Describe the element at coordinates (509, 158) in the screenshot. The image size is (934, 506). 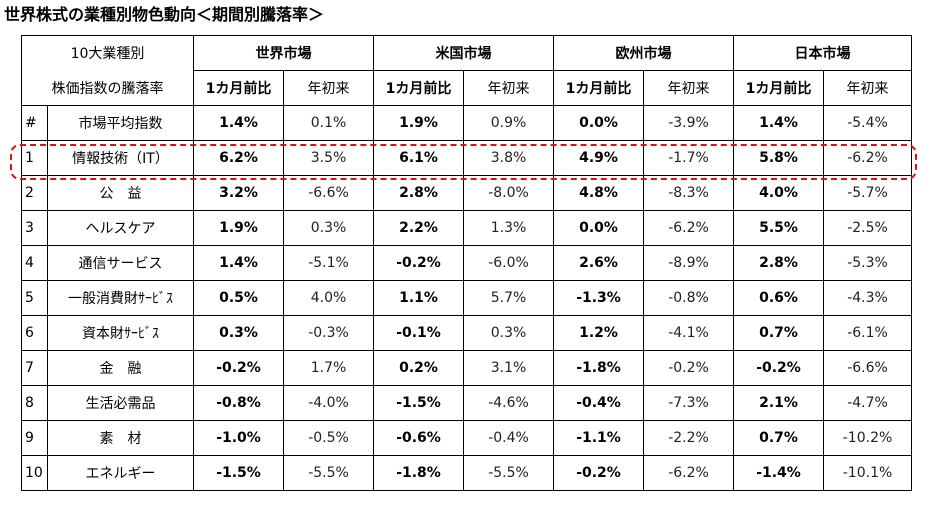
I see `value-ytd: 3.8%` at that location.